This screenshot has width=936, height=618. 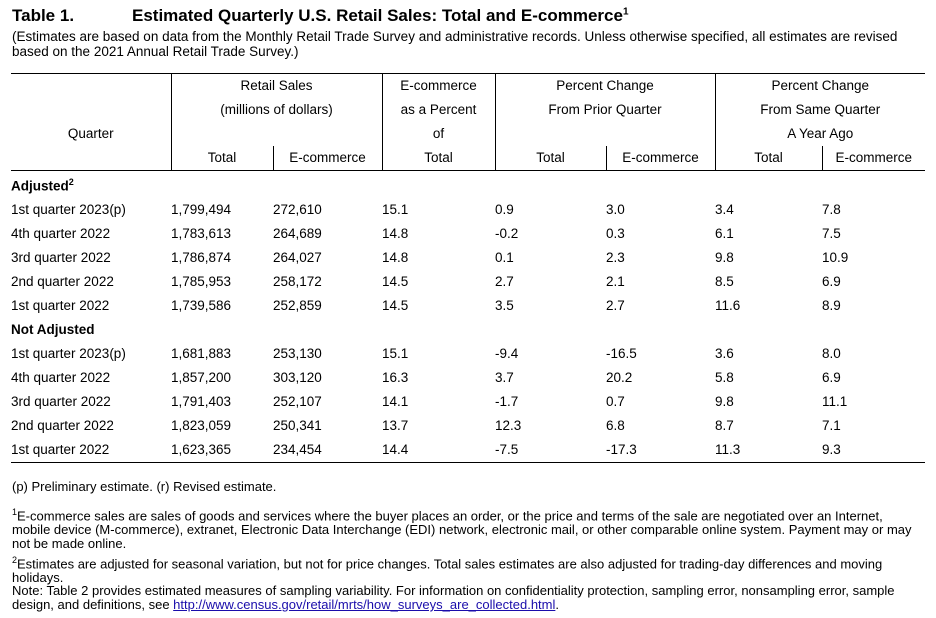 I want to click on cell-total: 1,623,365, so click(x=222, y=450).